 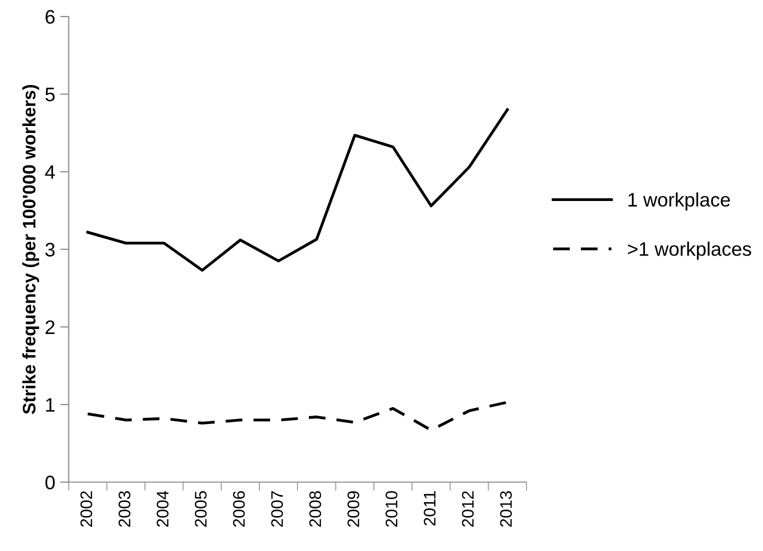 What do you see at coordinates (200, 509) in the screenshot?
I see `x-tick-label: 2005` at bounding box center [200, 509].